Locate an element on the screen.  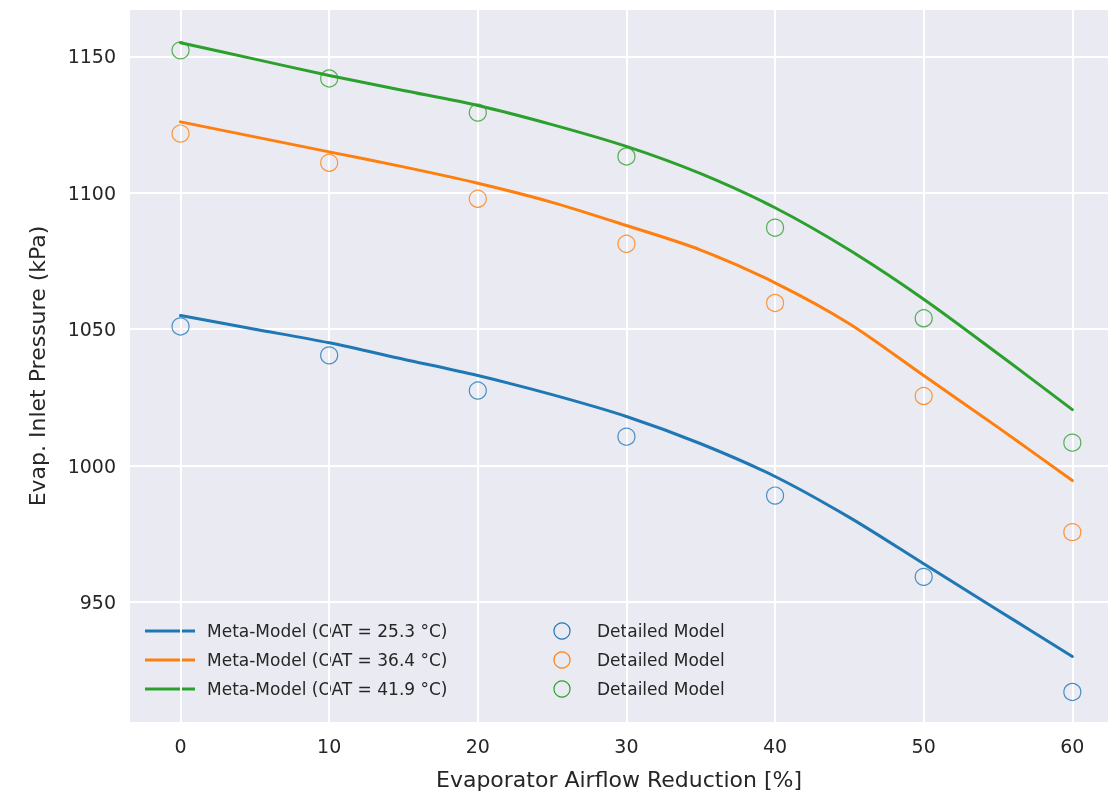
x-tick-label: 10 is located at coordinates (329, 745).